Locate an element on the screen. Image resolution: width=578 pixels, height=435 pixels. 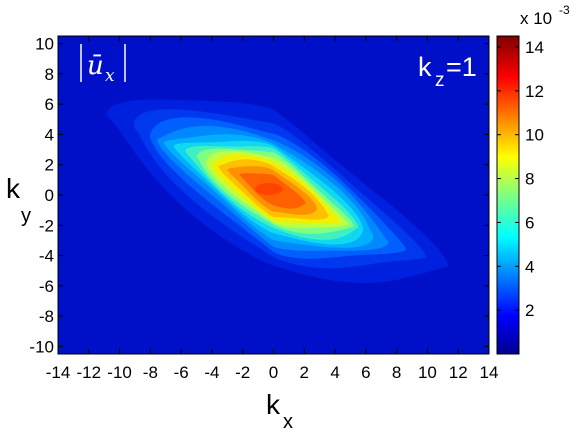
panel-label-subscript: z is located at coordinates (440, 80).